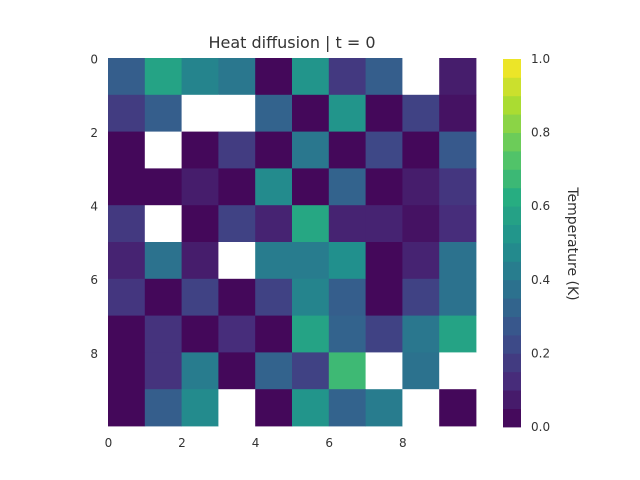 The image size is (640, 480). I want to click on y-tick-label: 8, so click(94, 354).